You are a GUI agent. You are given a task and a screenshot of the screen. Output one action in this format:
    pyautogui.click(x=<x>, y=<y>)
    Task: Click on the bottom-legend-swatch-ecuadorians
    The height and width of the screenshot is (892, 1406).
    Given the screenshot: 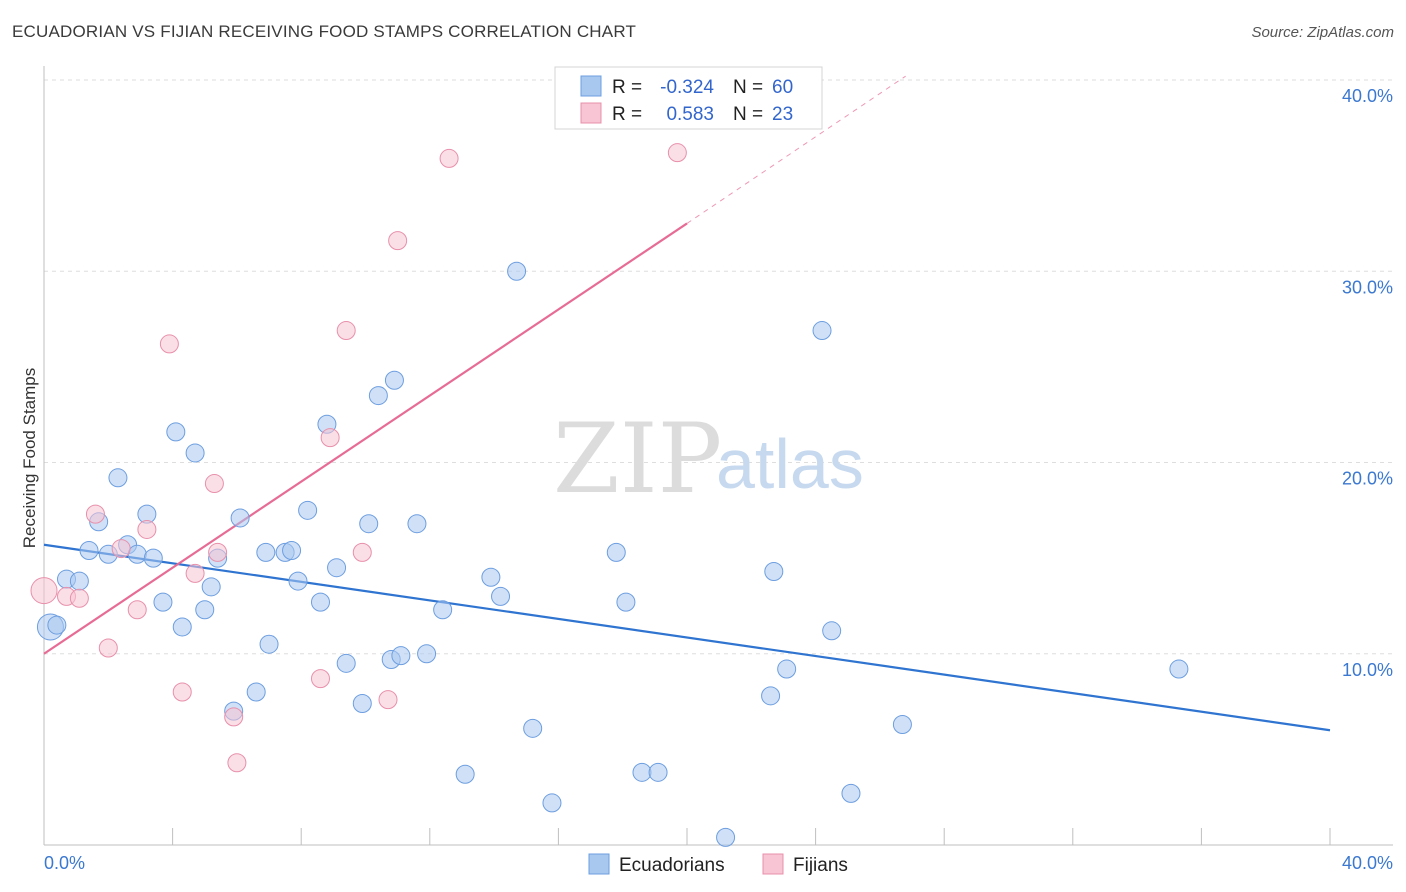 What is the action you would take?
    pyautogui.click(x=599, y=864)
    